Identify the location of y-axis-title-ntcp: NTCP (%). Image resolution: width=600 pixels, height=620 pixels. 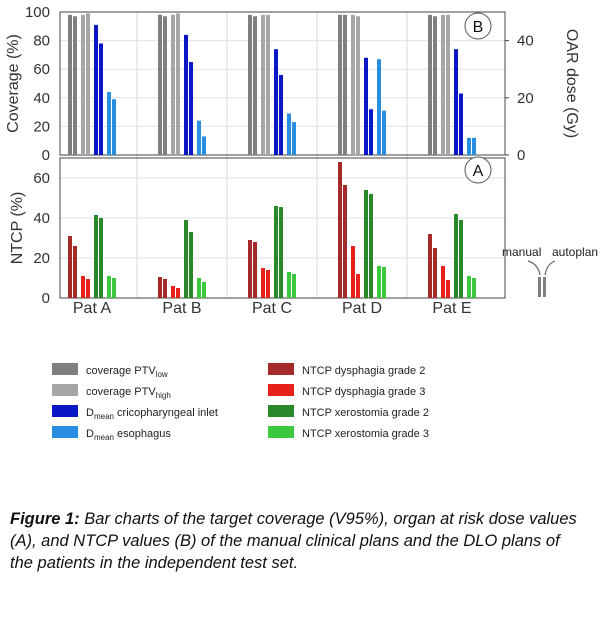
(17, 228).